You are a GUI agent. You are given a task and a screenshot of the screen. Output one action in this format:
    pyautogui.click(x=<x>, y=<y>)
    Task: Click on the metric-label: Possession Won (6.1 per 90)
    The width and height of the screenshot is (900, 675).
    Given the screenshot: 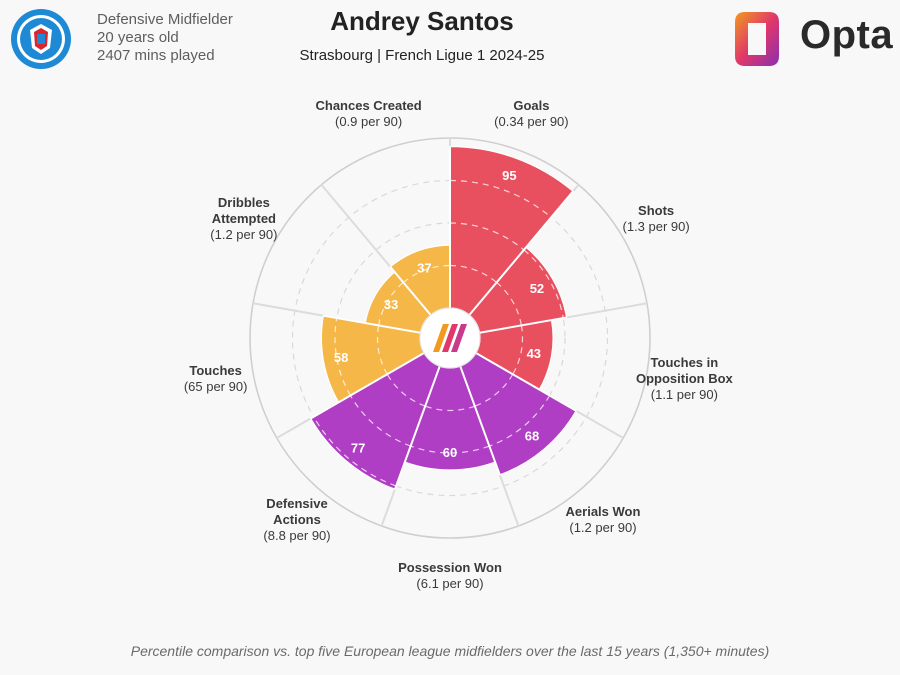 What is the action you would take?
    pyautogui.click(x=450, y=576)
    